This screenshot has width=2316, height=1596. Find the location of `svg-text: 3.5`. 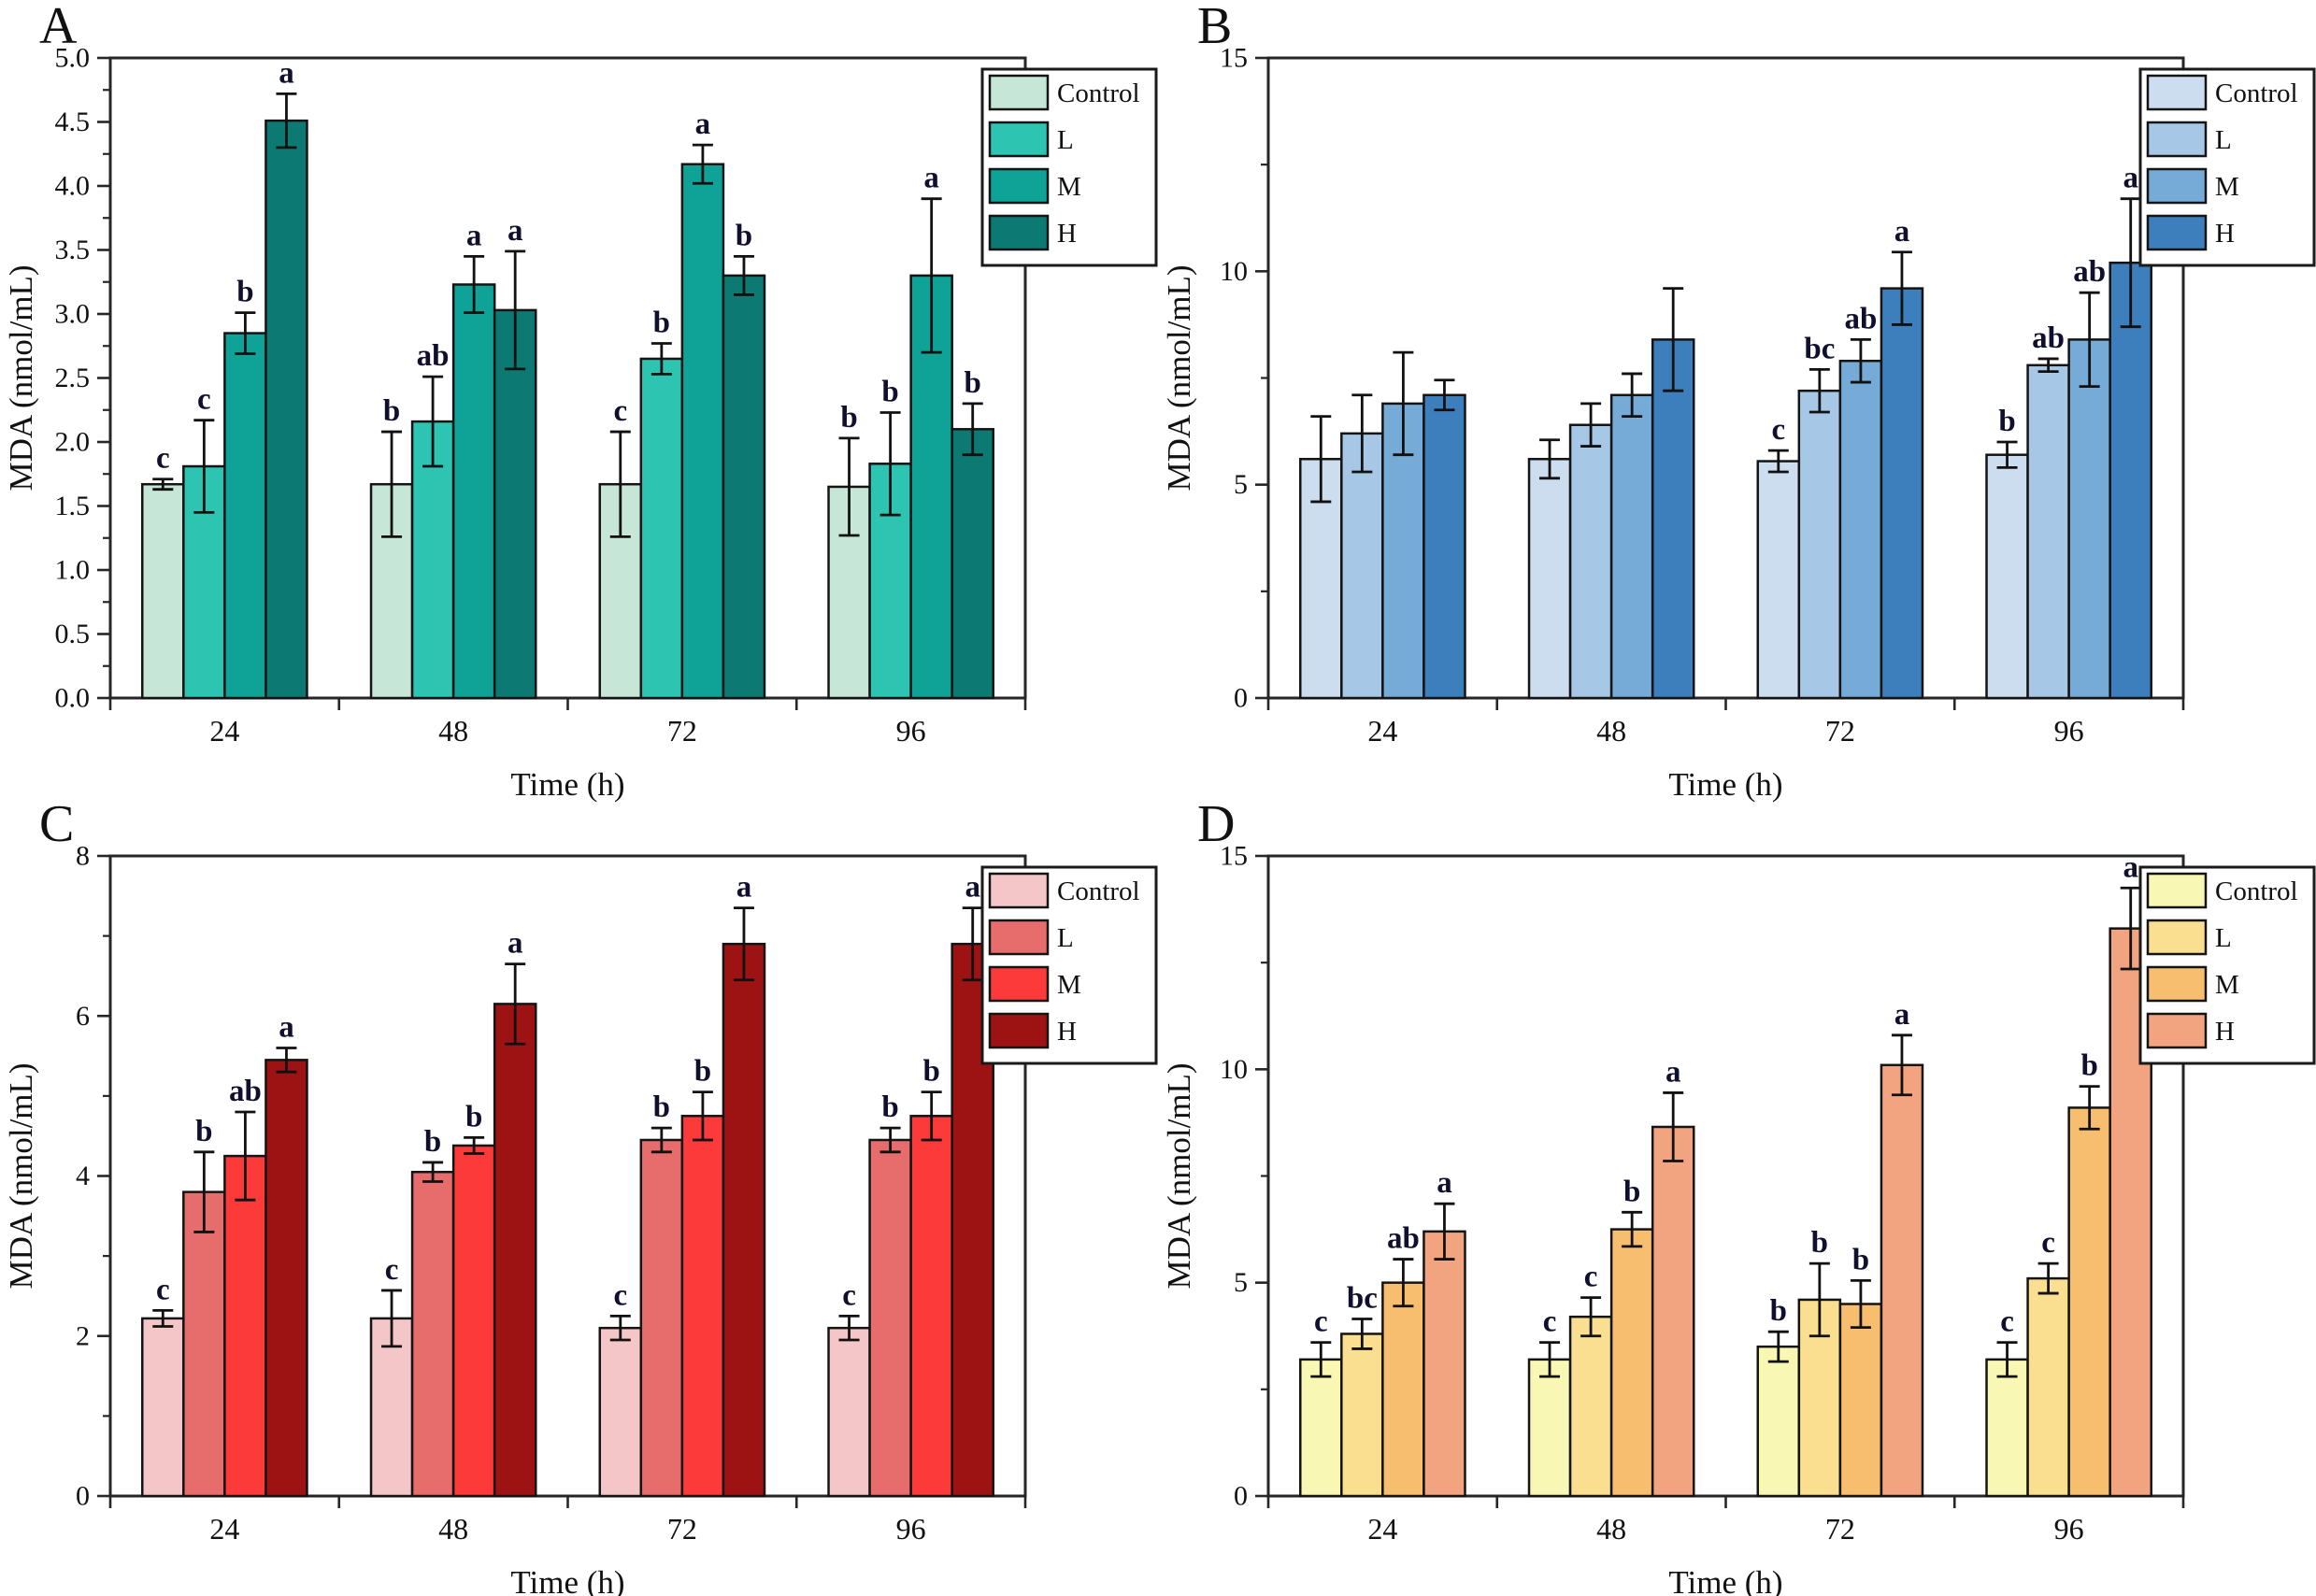

svg-text: 3.5 is located at coordinates (73, 250).